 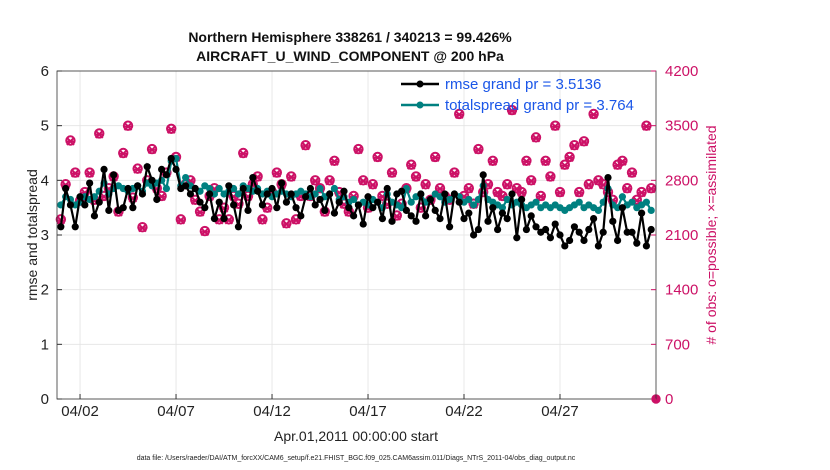 What do you see at coordinates (32, 235) in the screenshot?
I see `y-axis-label-left: rmse and totalspread` at bounding box center [32, 235].